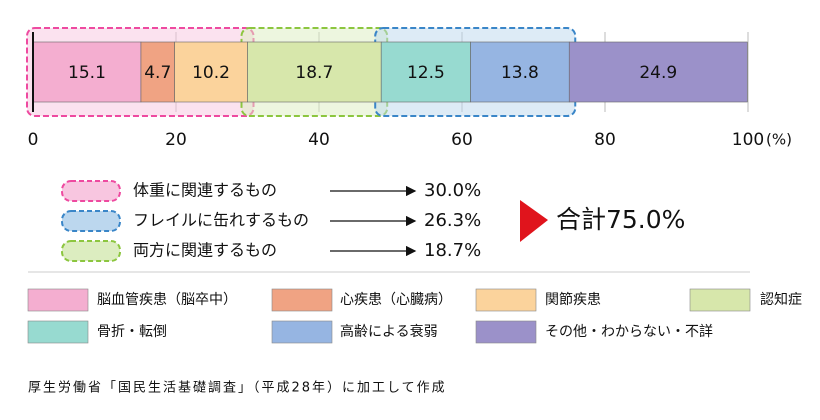 The image size is (820, 420). I want to click on data-label: 10.2, so click(211, 73).